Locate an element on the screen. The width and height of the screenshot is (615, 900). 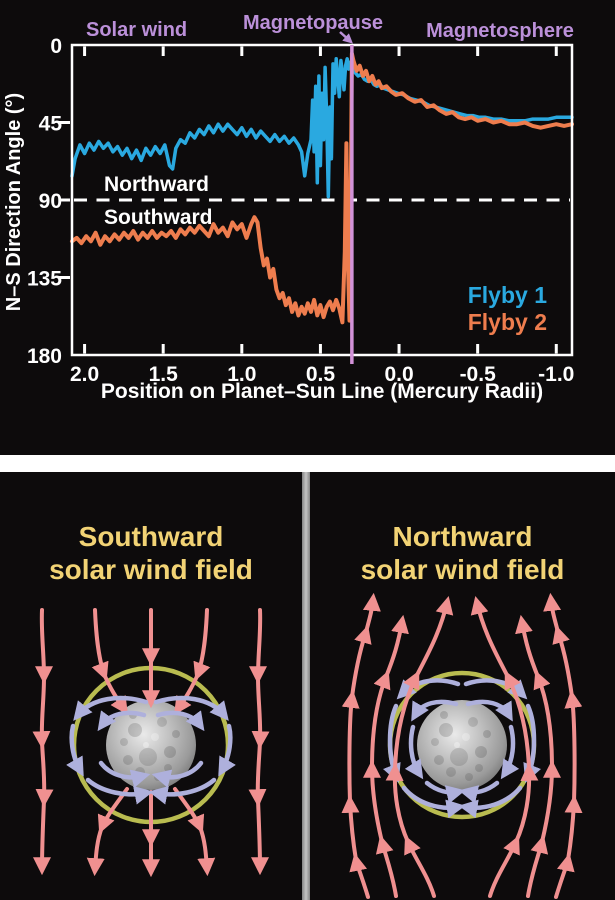
magnetosphere-label: Magnetosphere is located at coordinates (500, 31).